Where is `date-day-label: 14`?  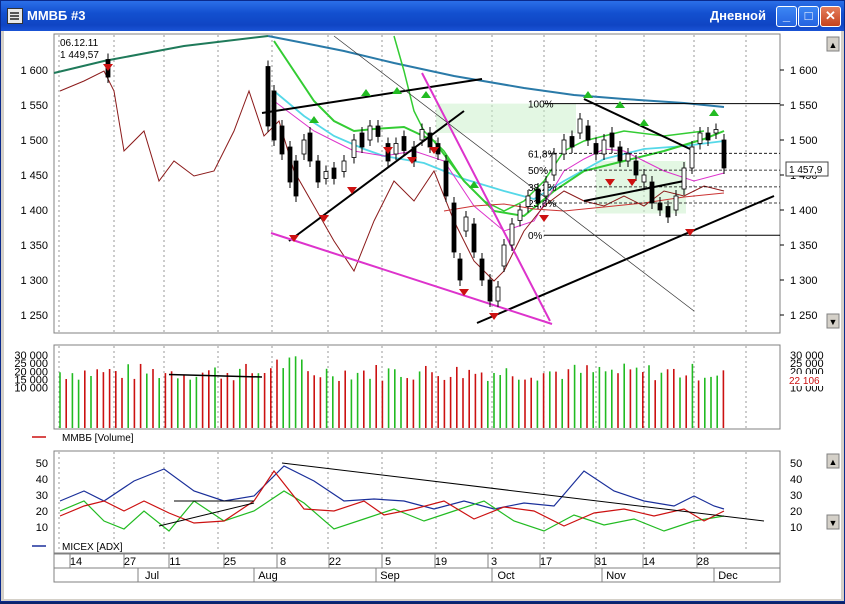
date-day-label: 14 is located at coordinates (649, 562).